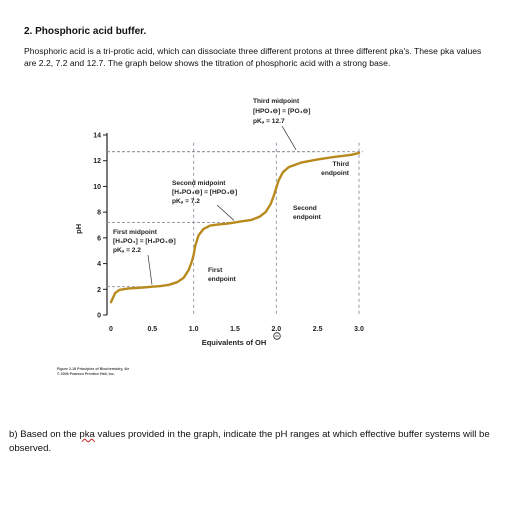  I want to click on second-endpoint-label-line2: endpoint, so click(307, 217).